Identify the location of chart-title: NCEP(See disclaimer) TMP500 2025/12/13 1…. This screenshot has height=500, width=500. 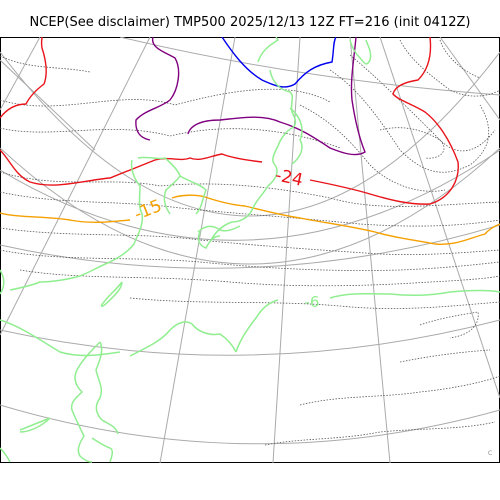
(250, 22).